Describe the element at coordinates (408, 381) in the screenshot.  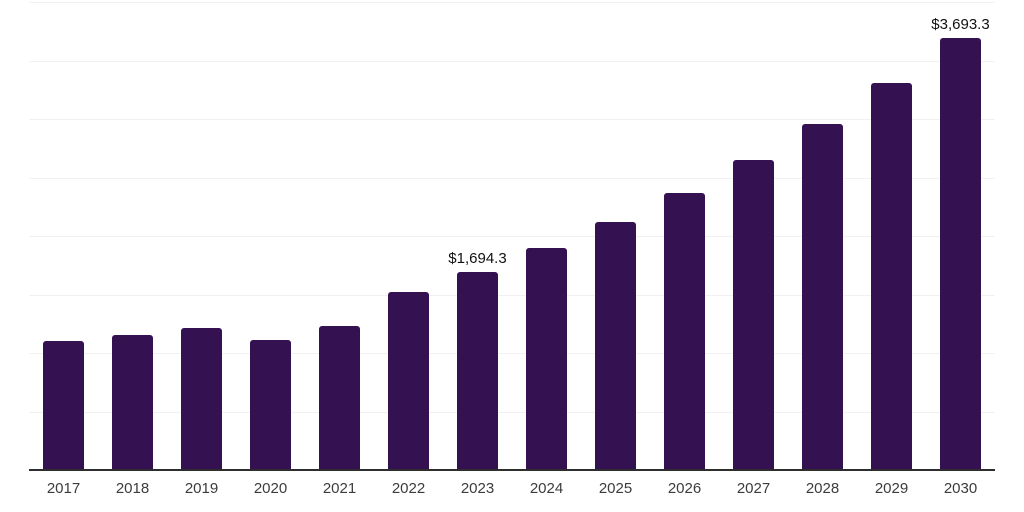
I see `bar-2022` at that location.